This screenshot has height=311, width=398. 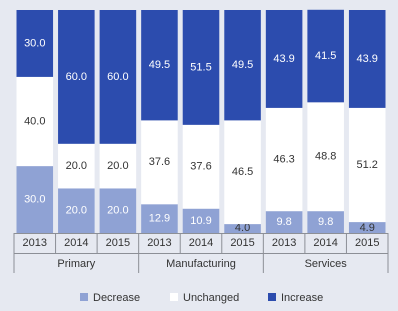 I want to click on value-label: 51.5, so click(x=200, y=67).